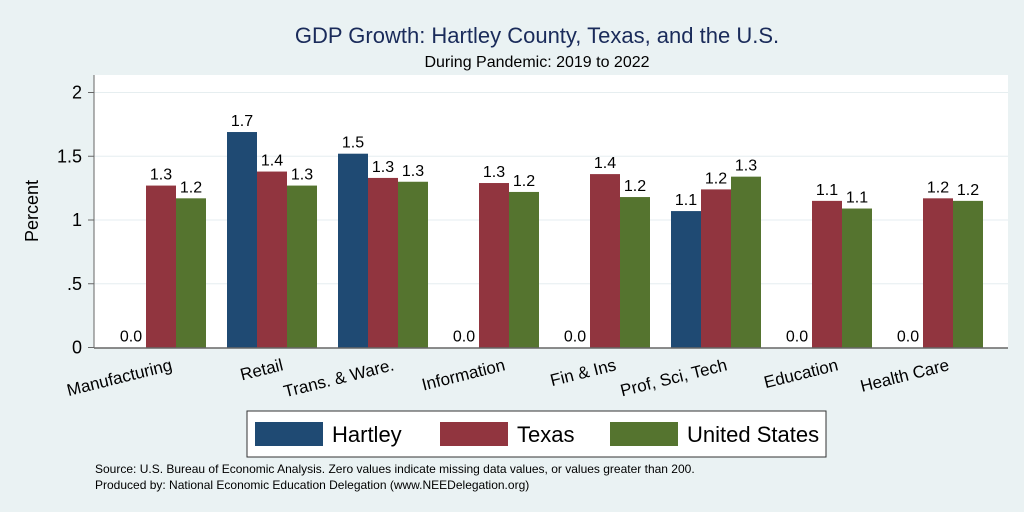 The height and width of the screenshot is (512, 1024). I want to click on chart-subtitle: During Pandemic: 2019 to 2022, so click(536, 62).